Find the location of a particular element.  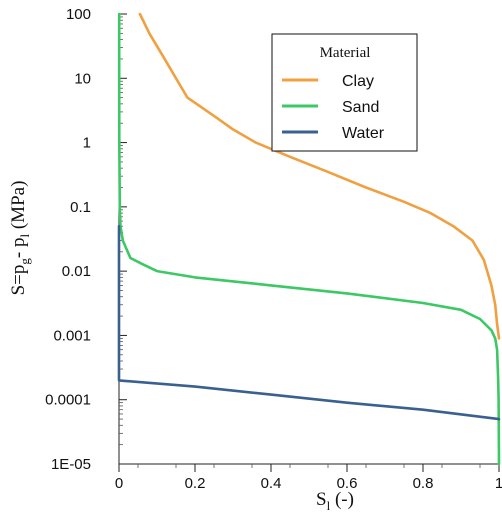

x-tick-label: 0.4 is located at coordinates (271, 483).